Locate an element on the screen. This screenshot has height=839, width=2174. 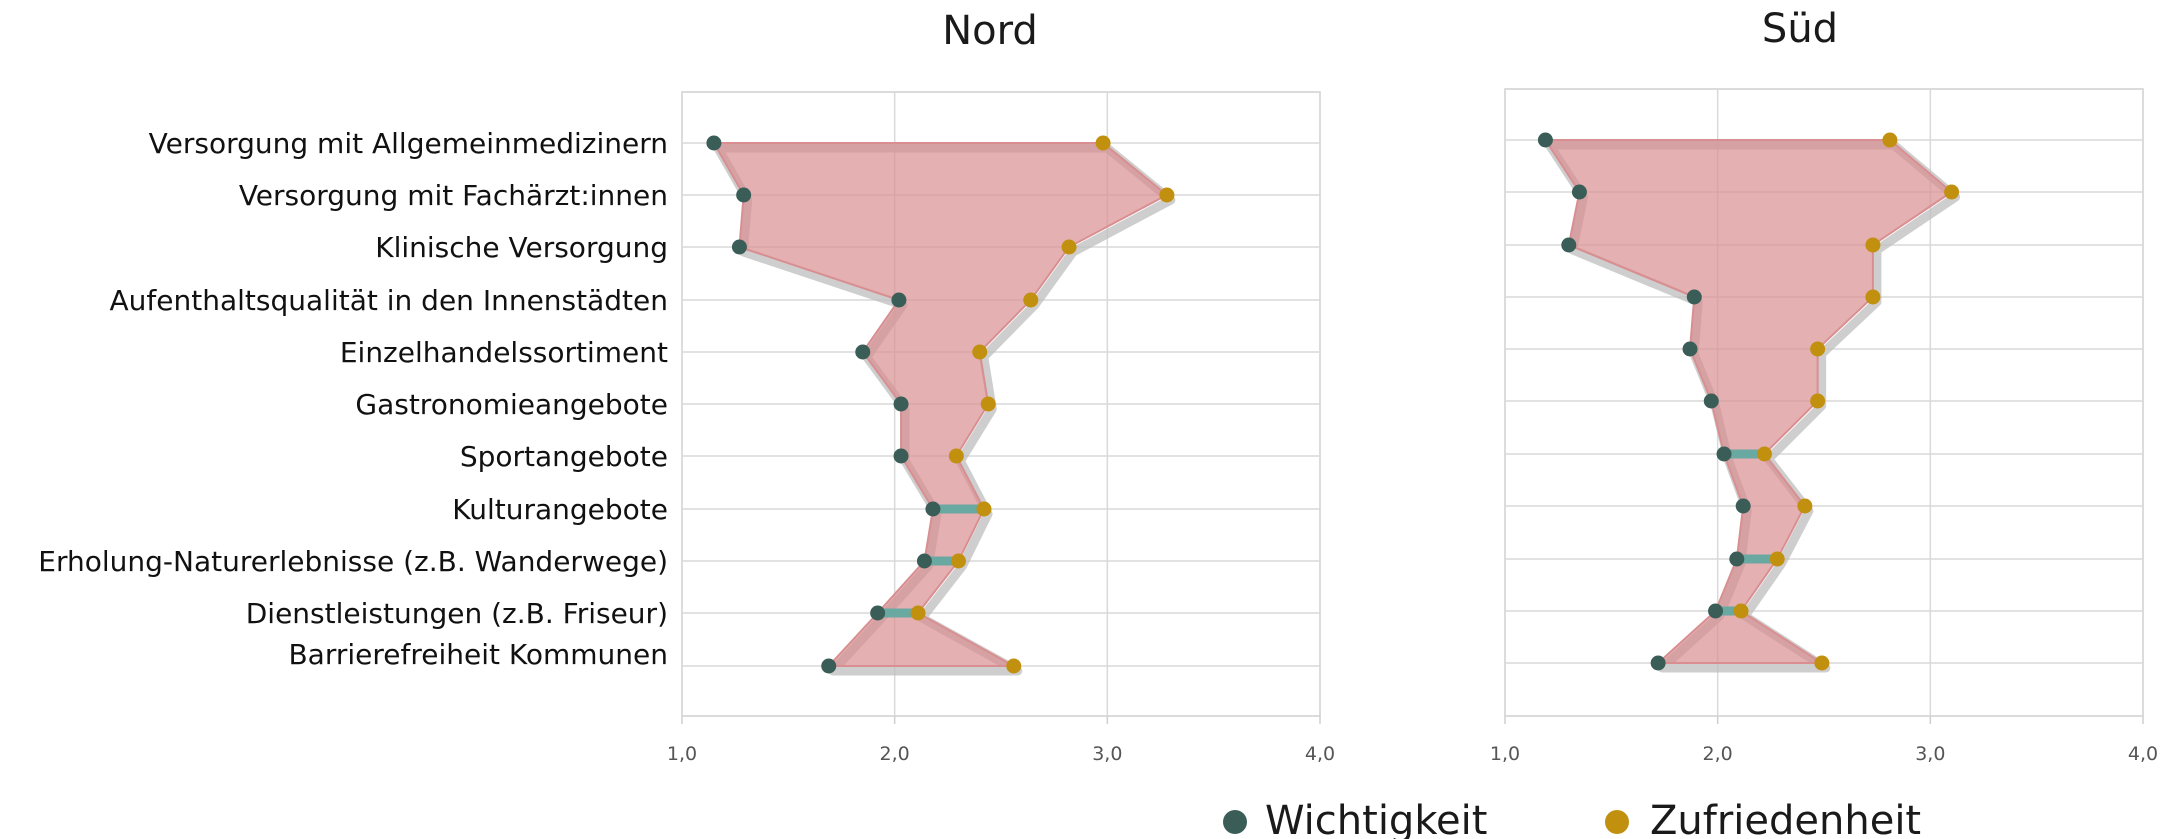
category-label: Gastronomieangebote is located at coordinates (511, 404).